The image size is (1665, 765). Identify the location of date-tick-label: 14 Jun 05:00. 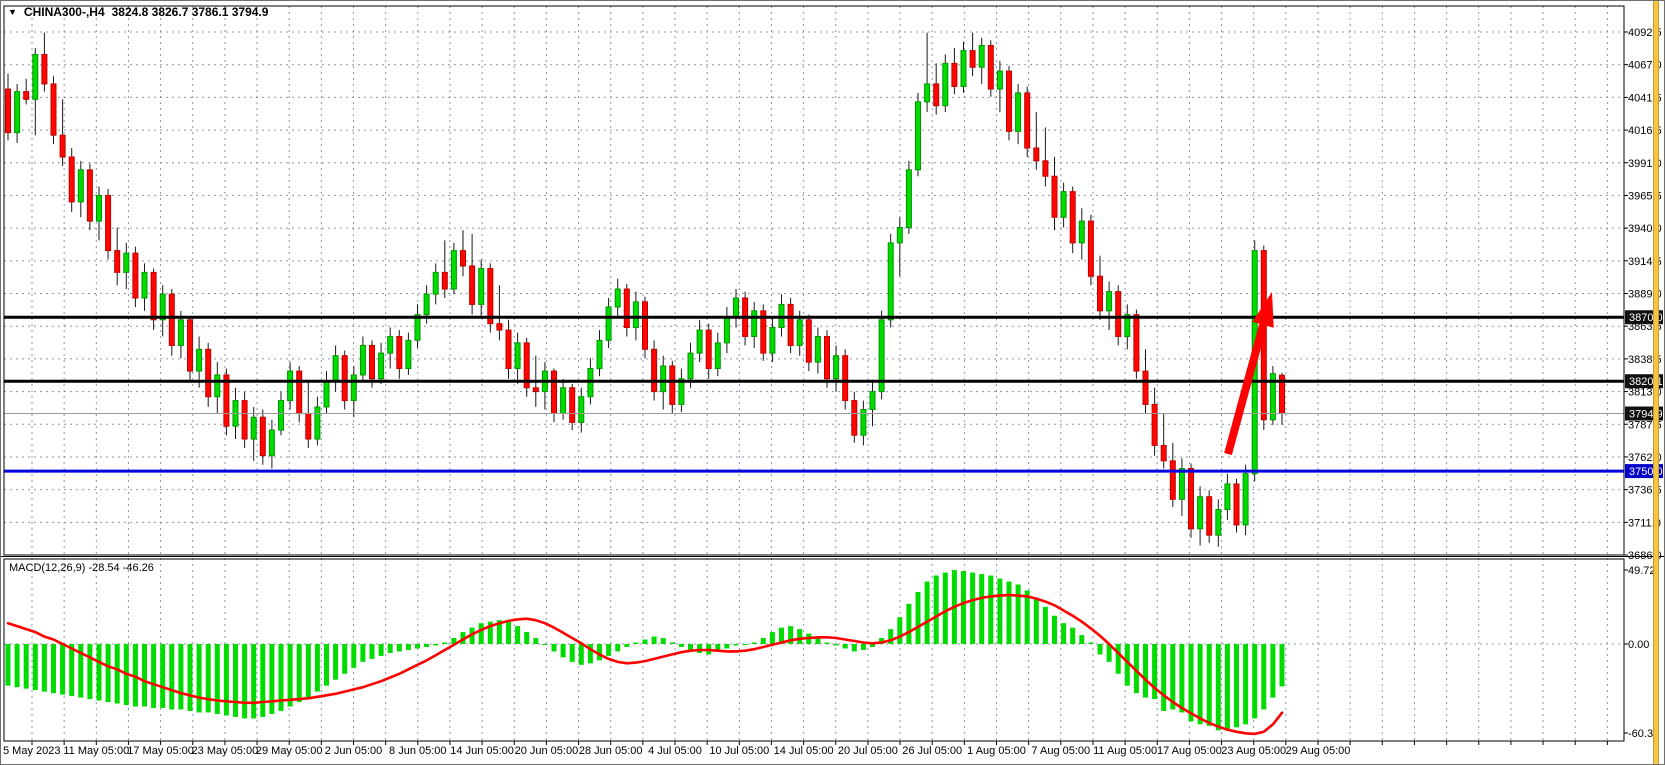
(482, 751).